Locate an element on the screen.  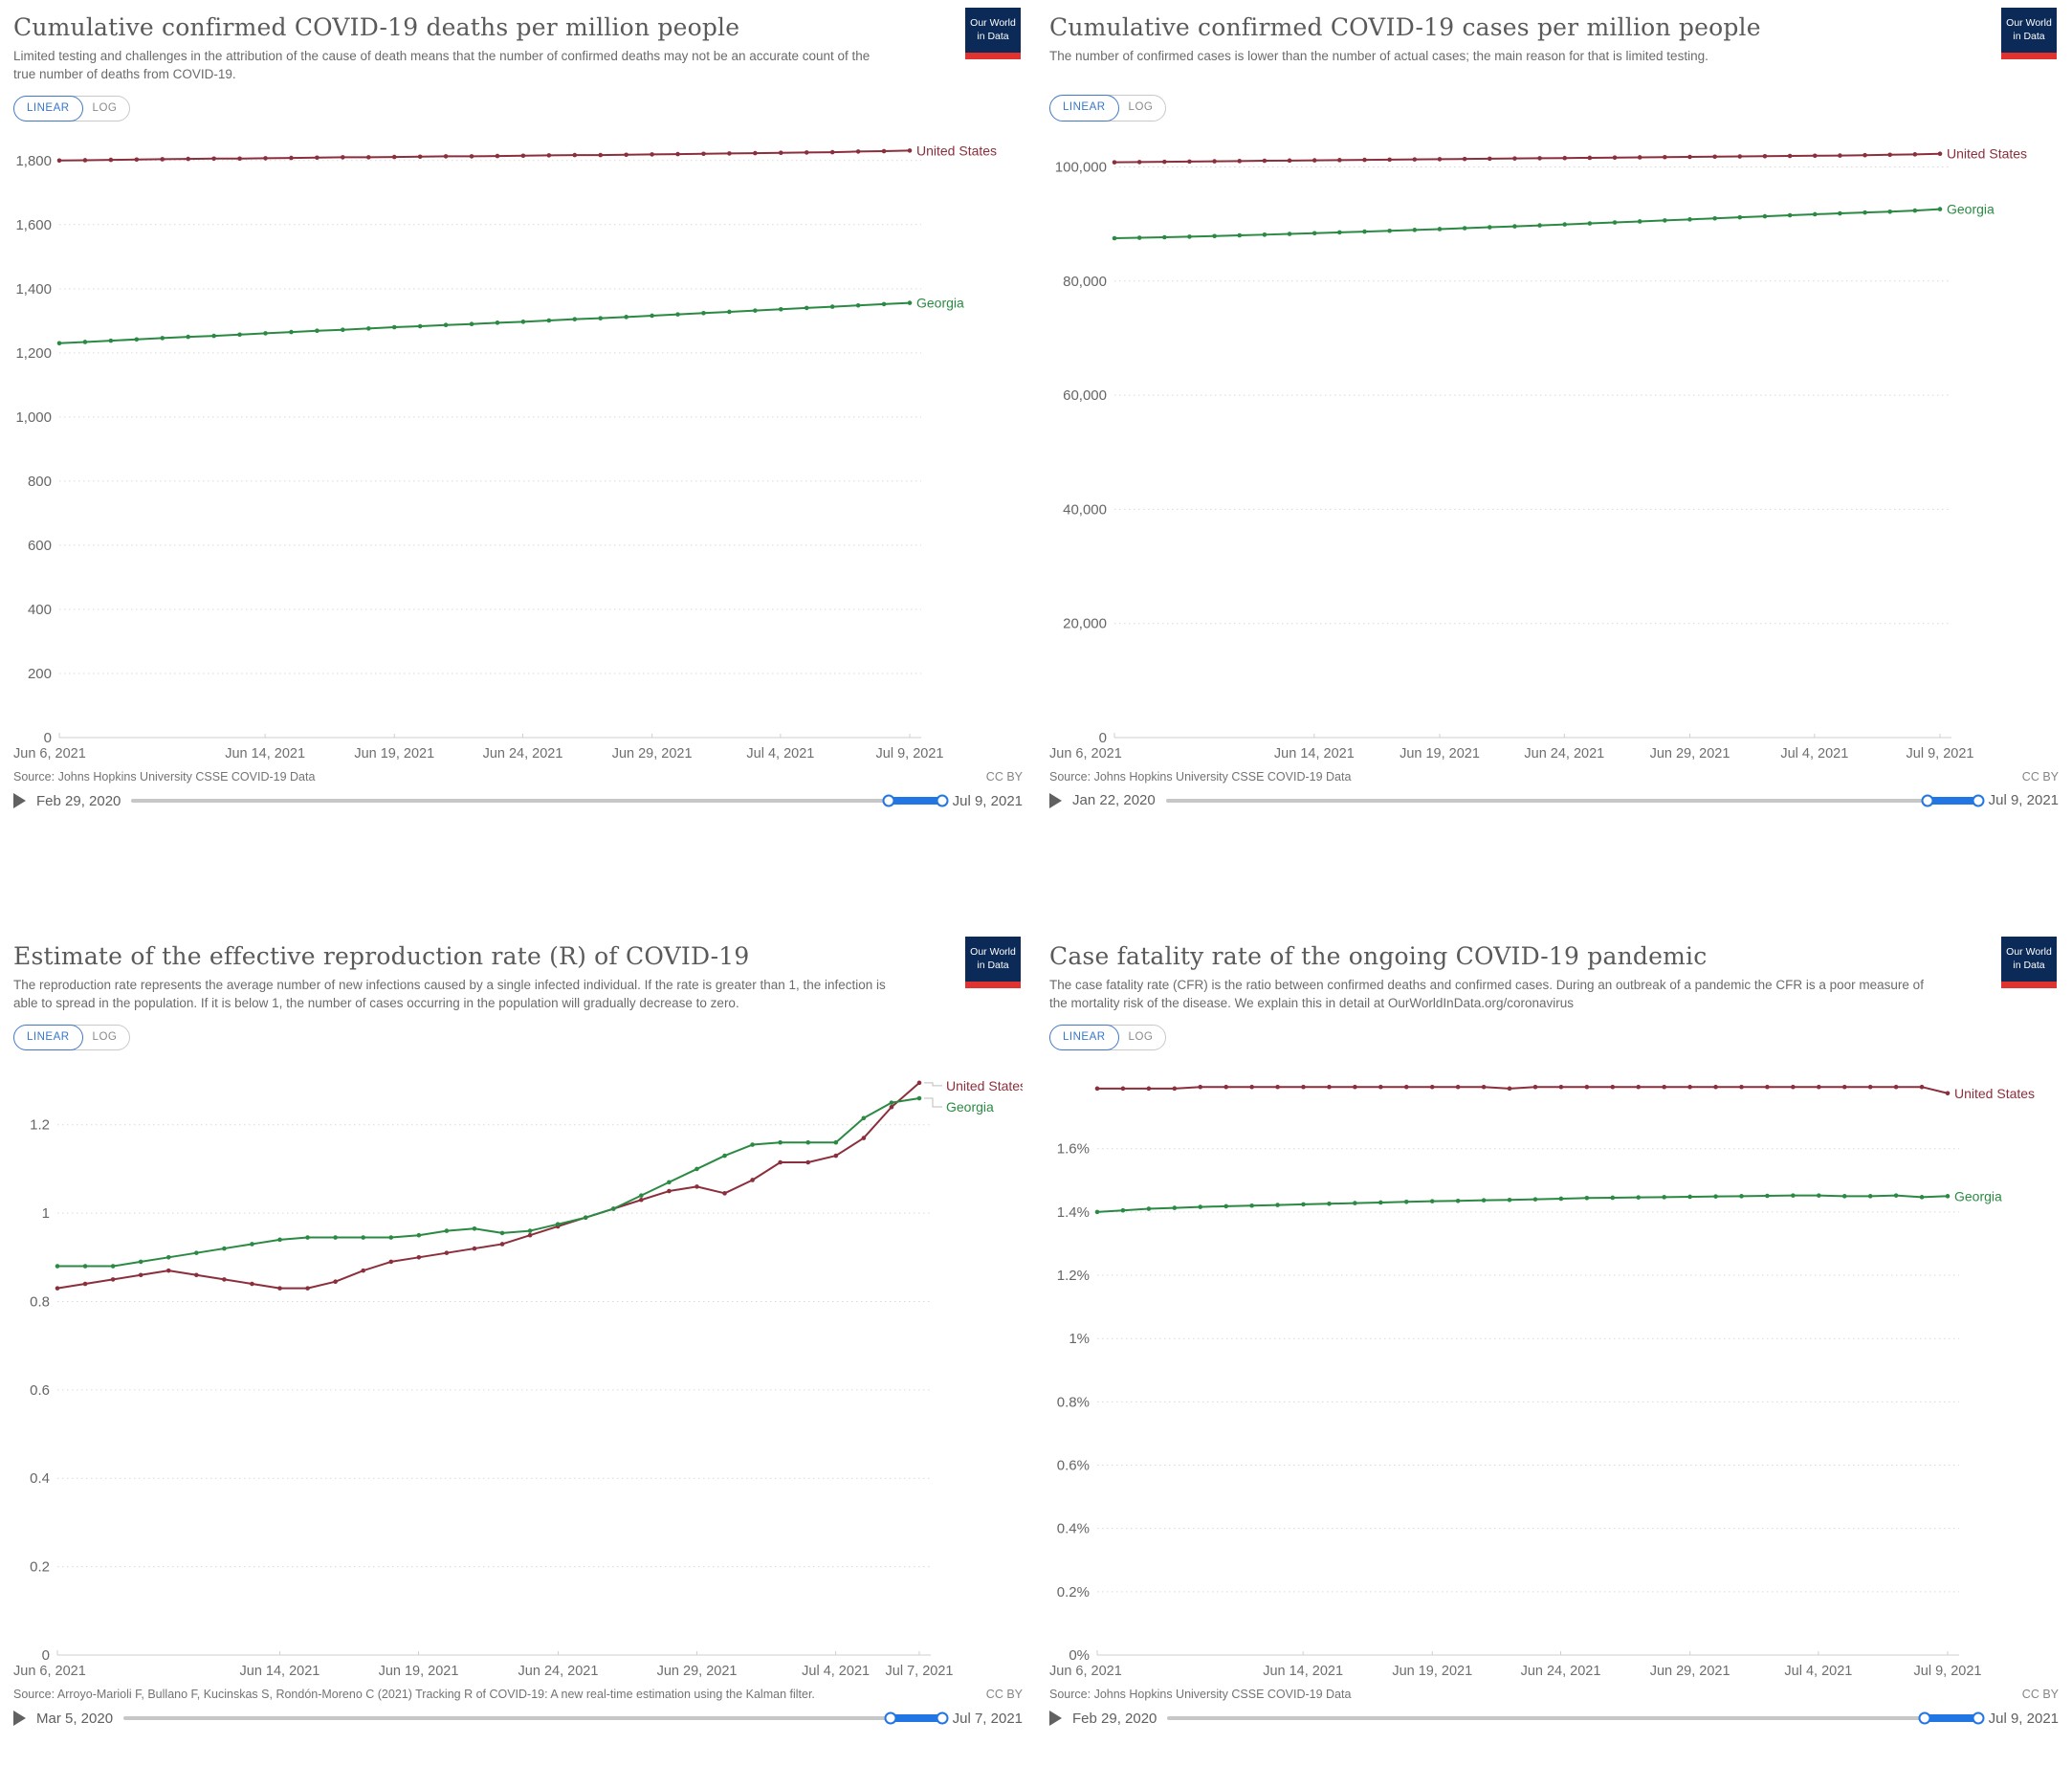
timeline-start-label: Feb 29, 2020 is located at coordinates (78, 800).